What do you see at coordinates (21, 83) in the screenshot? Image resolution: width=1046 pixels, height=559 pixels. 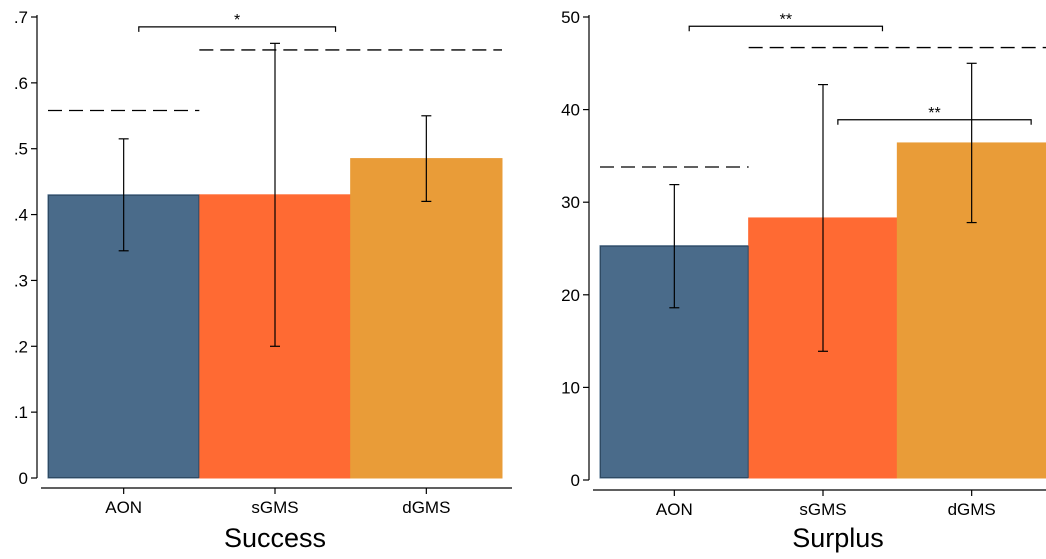 I see `y-tick-label: .6` at bounding box center [21, 83].